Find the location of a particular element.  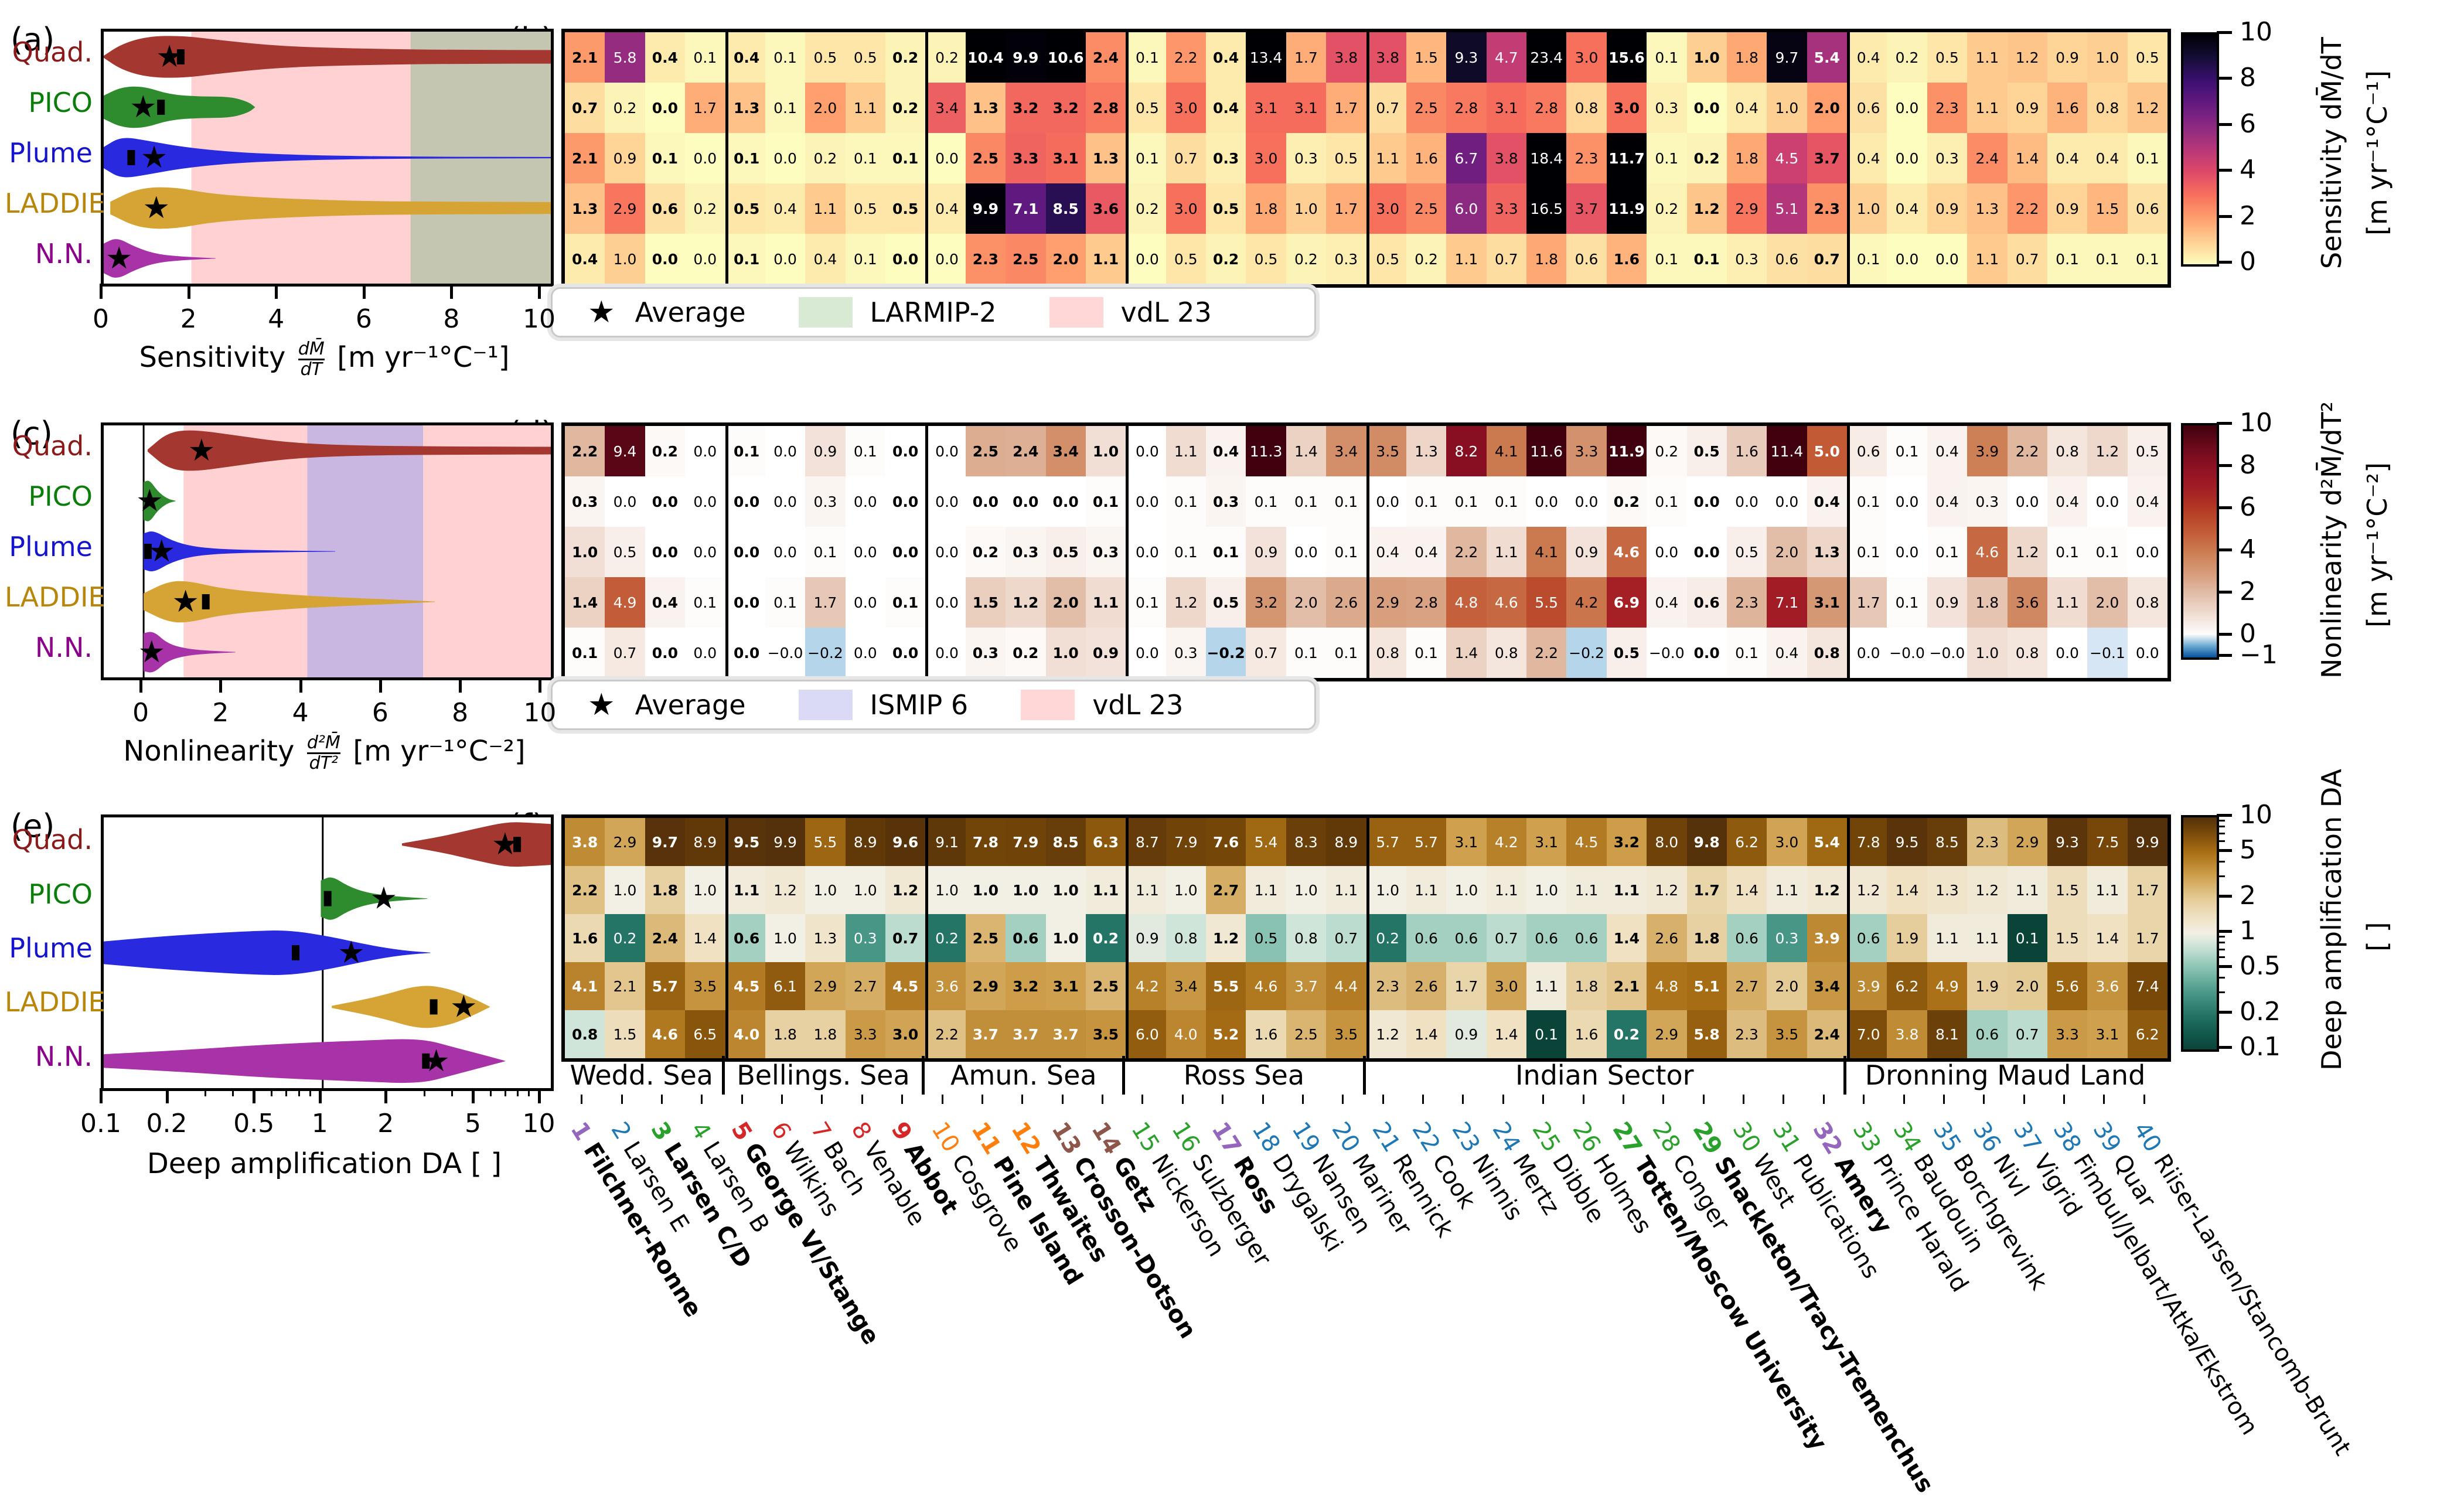

heatmap-cell: 2.8 is located at coordinates (1426, 602).